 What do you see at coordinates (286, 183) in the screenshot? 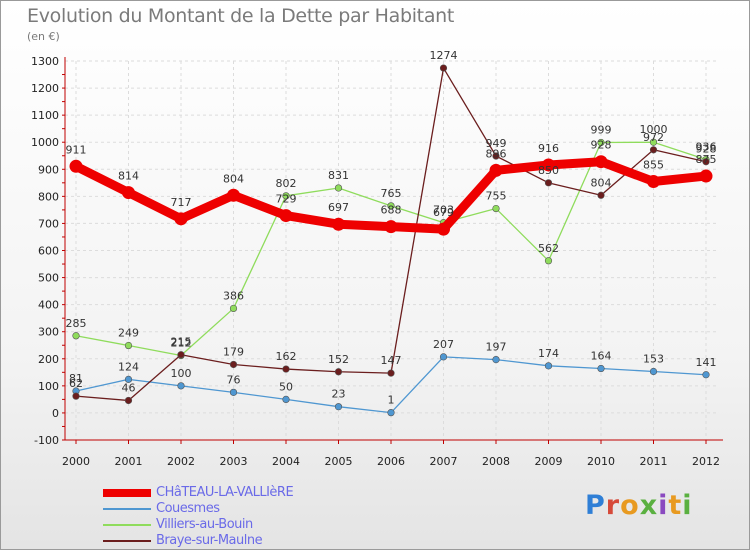
I see `data-label: 802` at bounding box center [286, 183].